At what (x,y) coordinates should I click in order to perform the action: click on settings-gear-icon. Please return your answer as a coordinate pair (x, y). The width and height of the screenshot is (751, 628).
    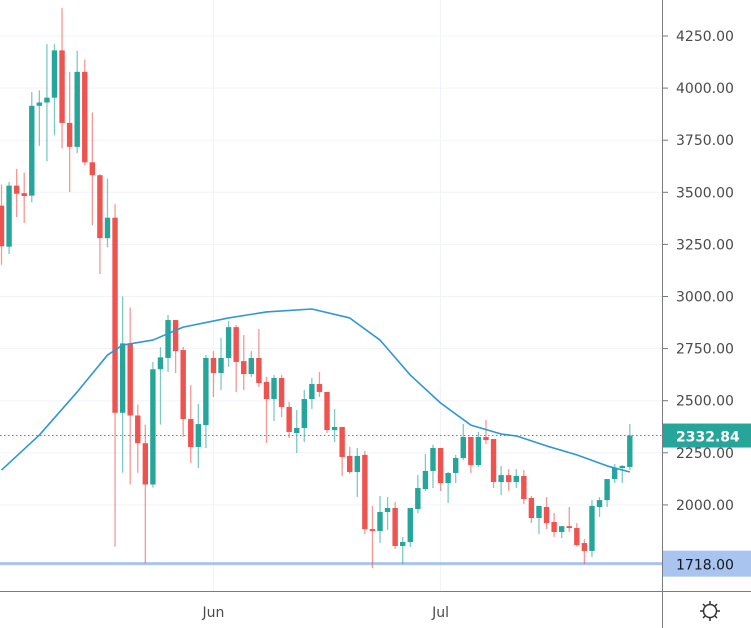
    Looking at the image, I should click on (710, 611).